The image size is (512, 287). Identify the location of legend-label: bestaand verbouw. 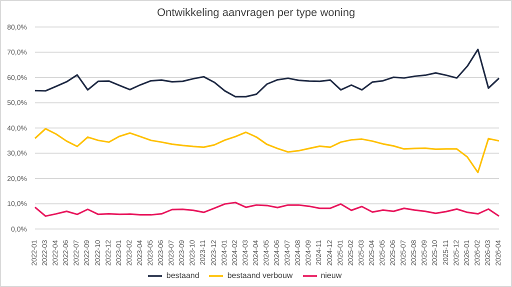
(260, 275).